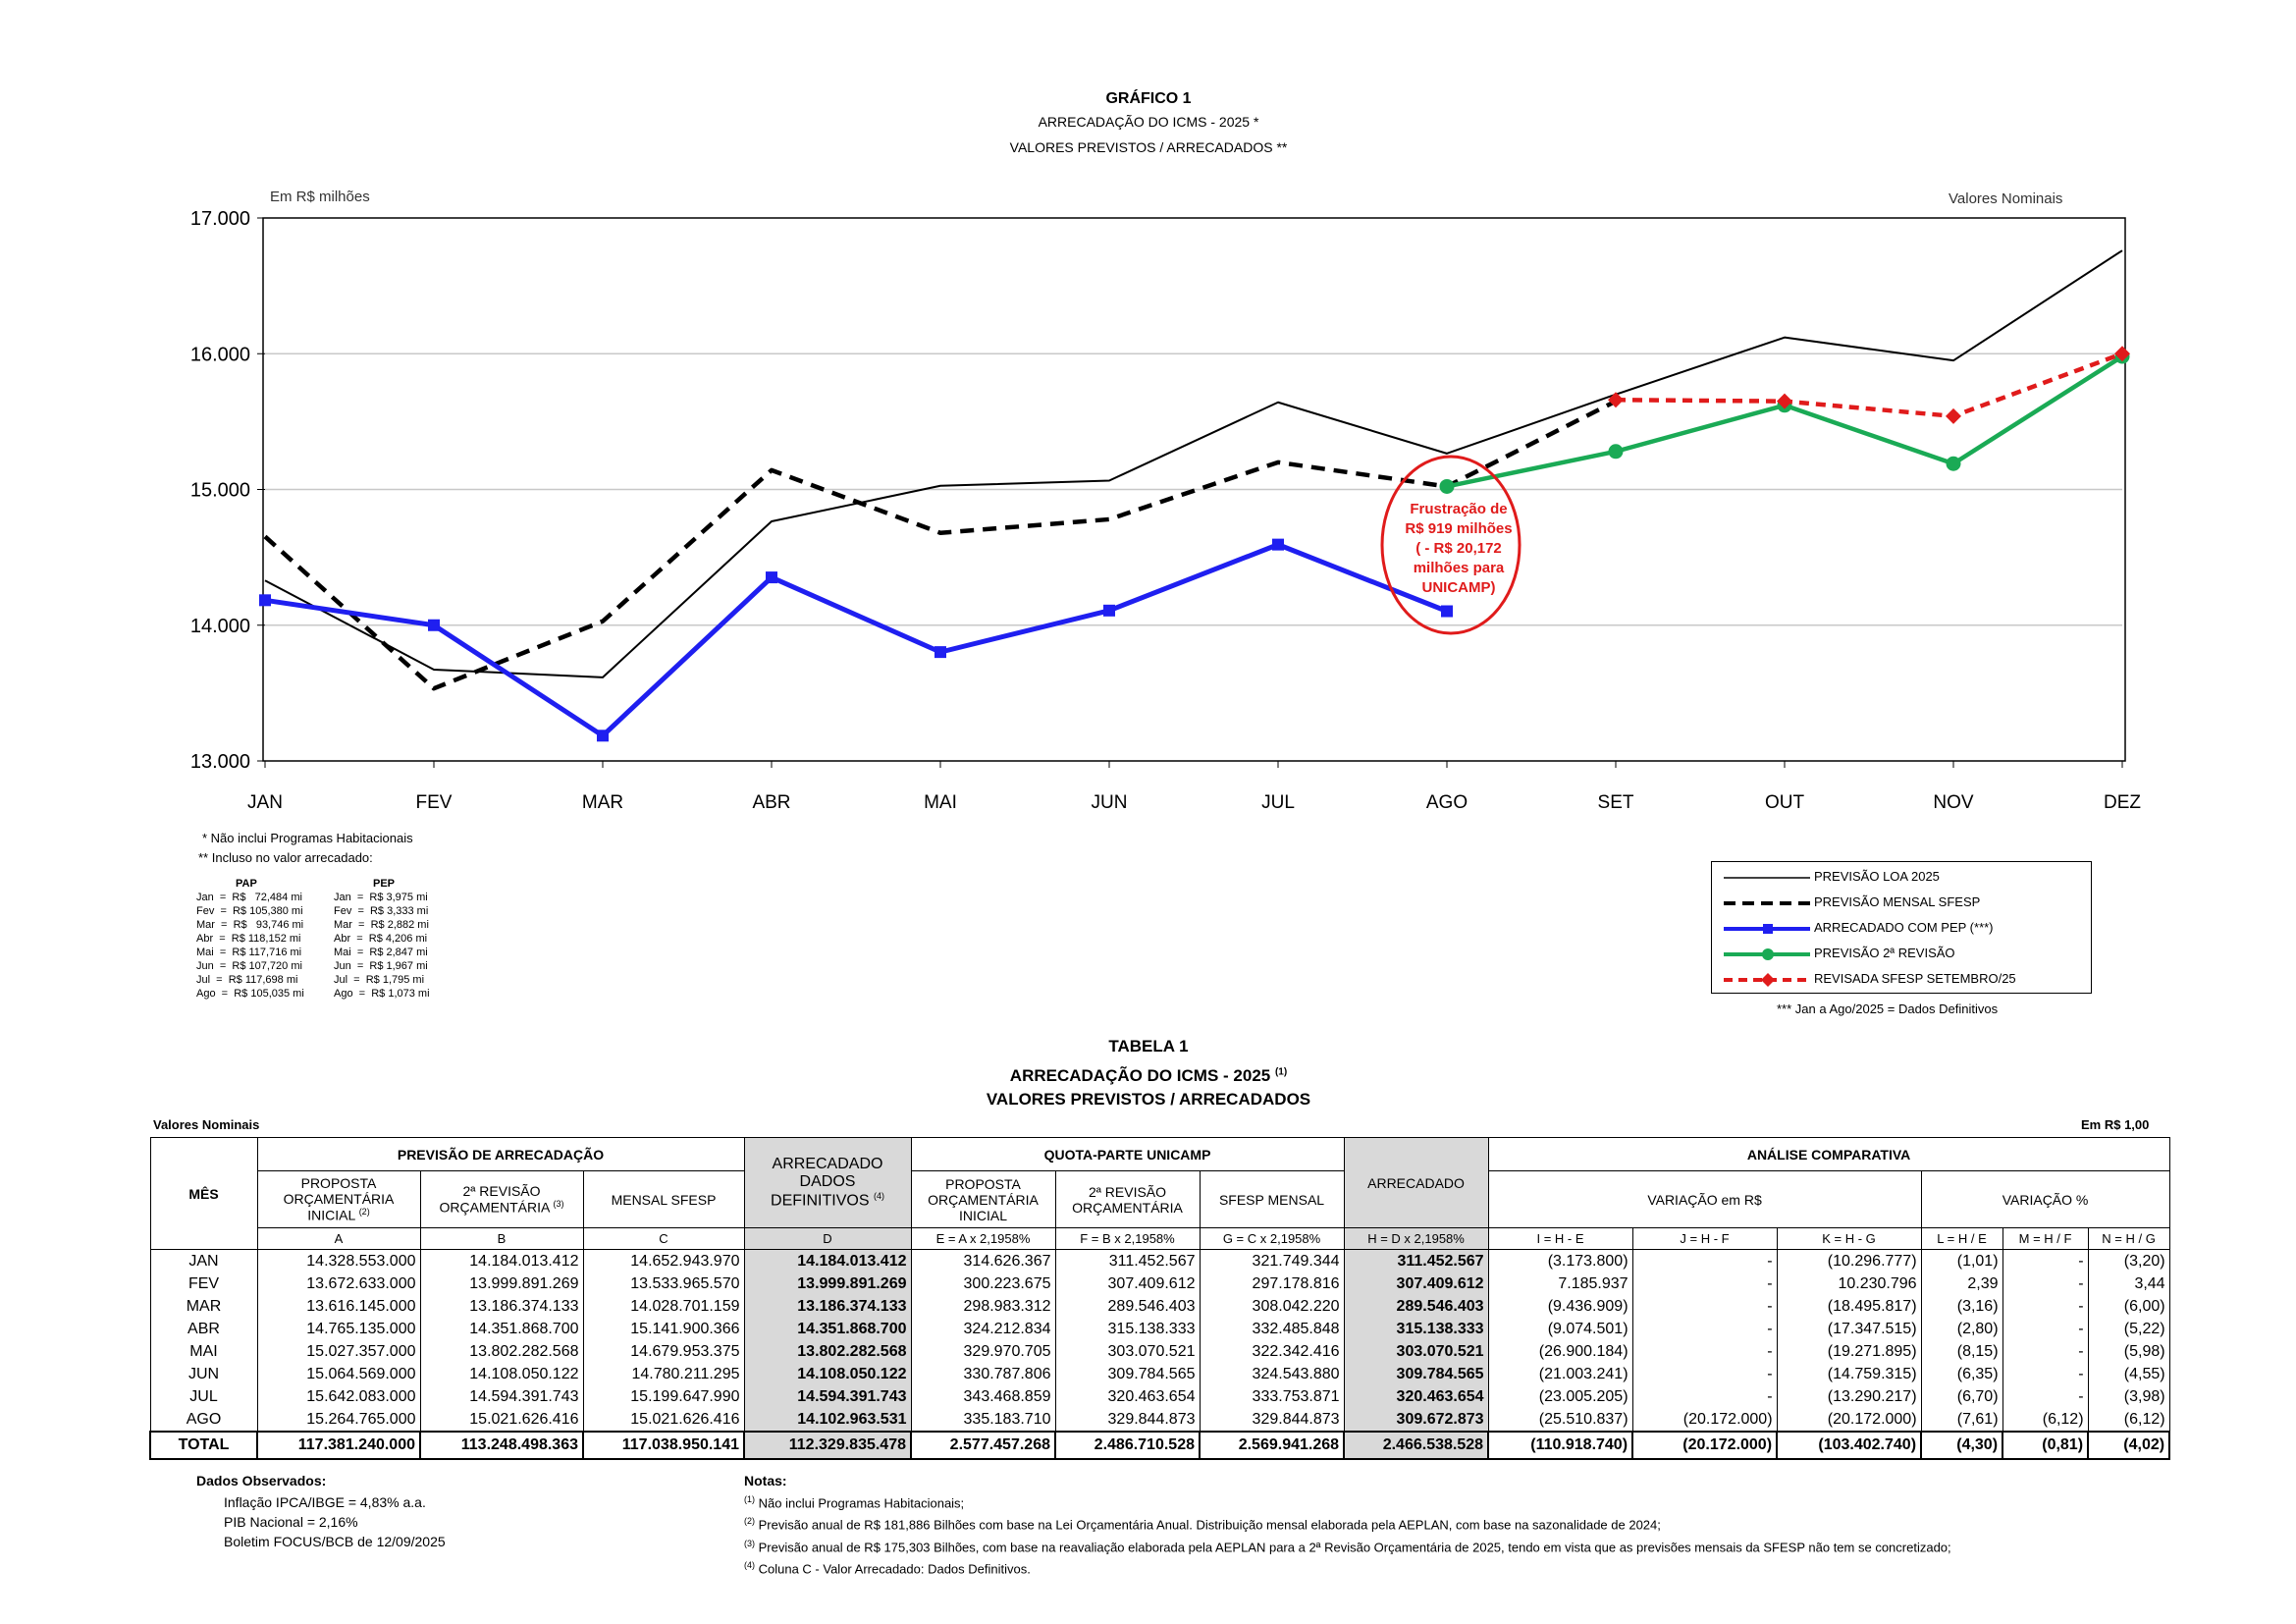 This screenshot has height=1624, width=2296. What do you see at coordinates (1560, 1351) in the screenshot?
I see `table-cell: (26.900.184)` at bounding box center [1560, 1351].